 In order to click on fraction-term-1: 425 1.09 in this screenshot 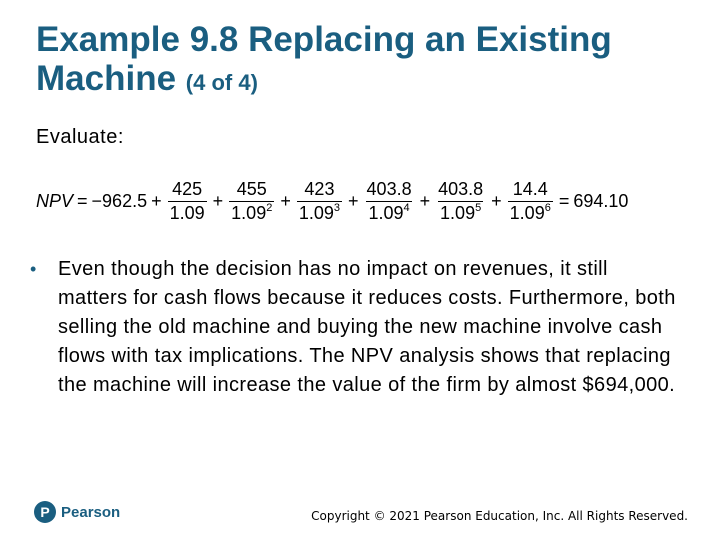, I will do `click(187, 201)`.